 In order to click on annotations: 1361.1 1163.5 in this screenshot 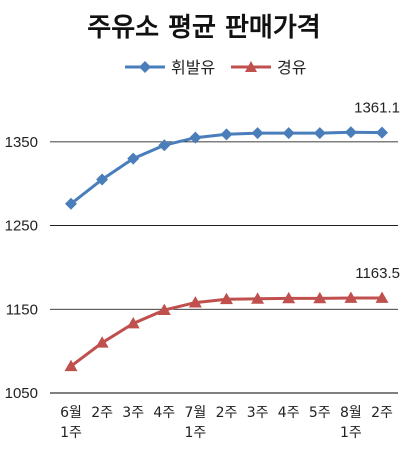, I will do `click(377, 191)`.